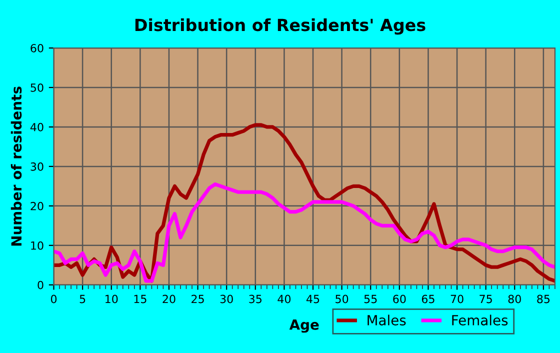 The image size is (560, 353). Describe the element at coordinates (169, 299) in the screenshot. I see `x-tick-label: 20` at that location.